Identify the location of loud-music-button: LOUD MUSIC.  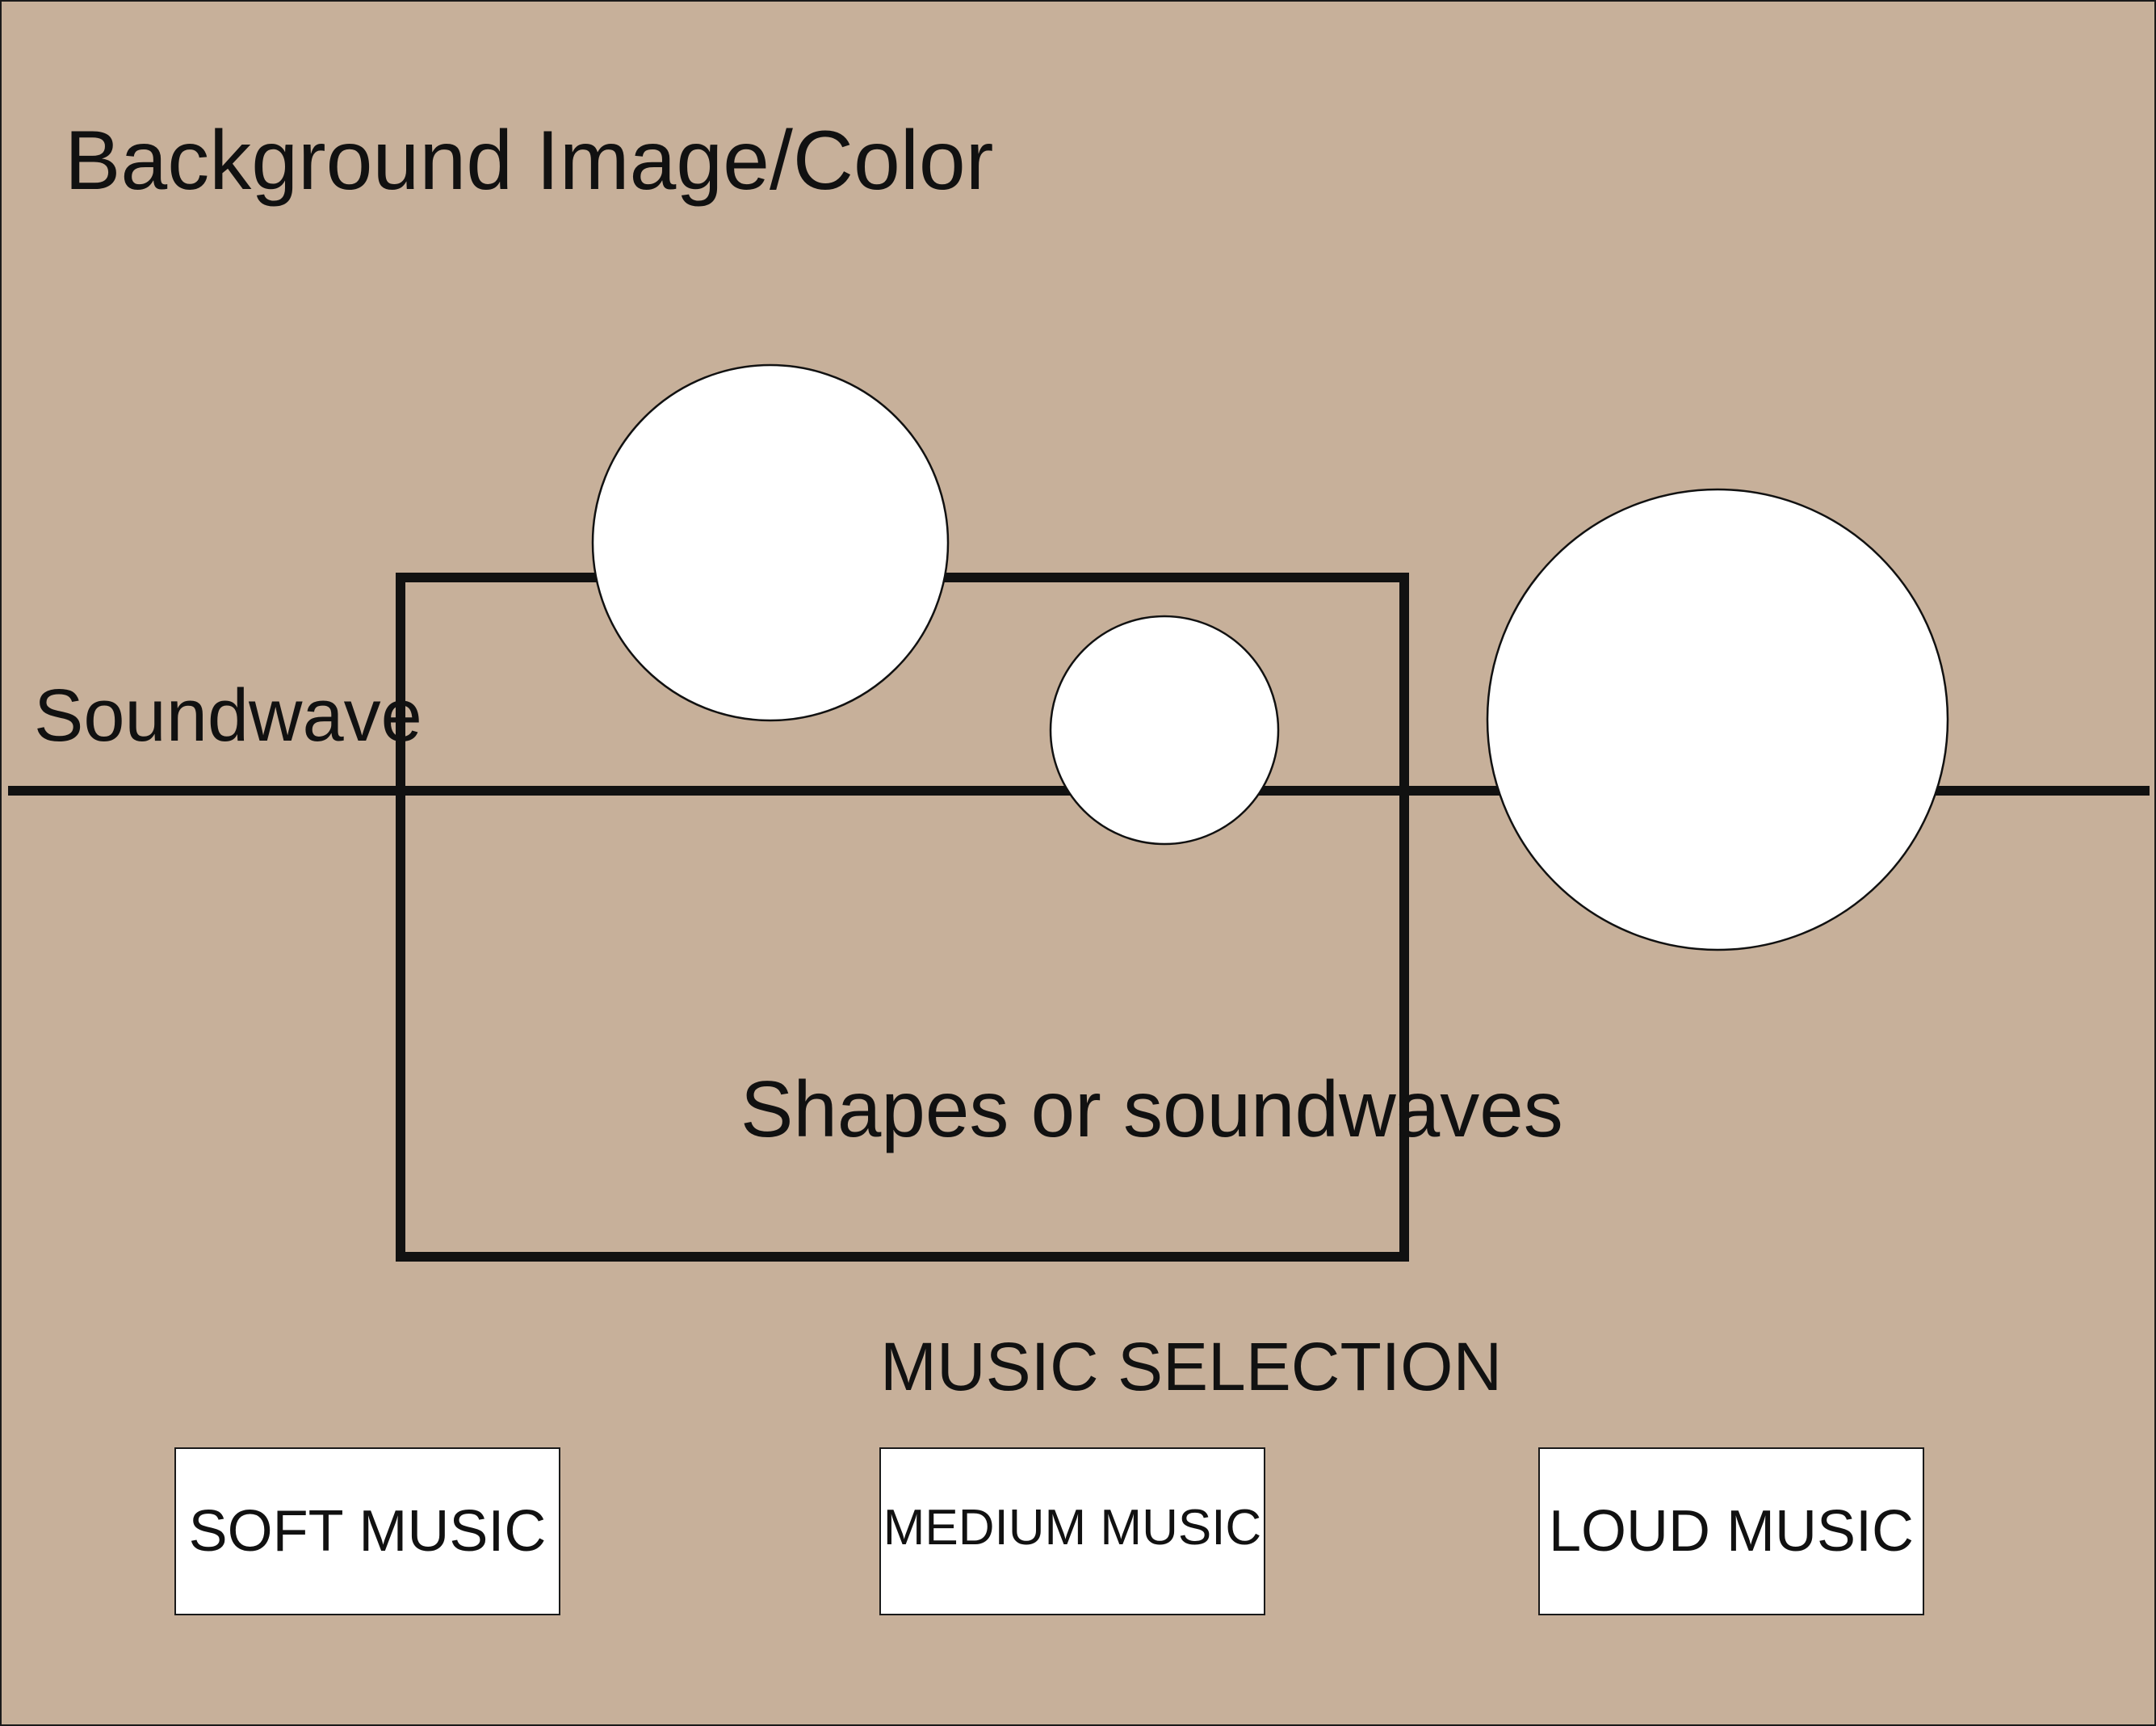
(1731, 1531).